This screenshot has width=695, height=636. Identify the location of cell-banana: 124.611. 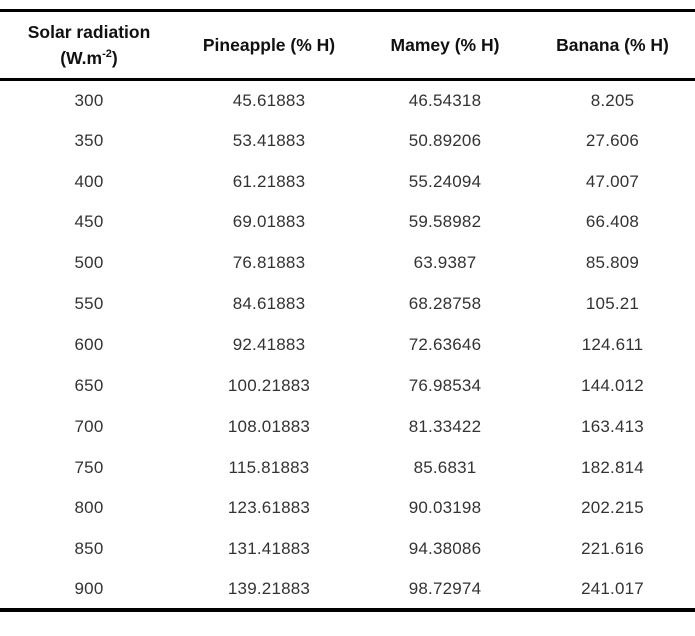
(612, 344).